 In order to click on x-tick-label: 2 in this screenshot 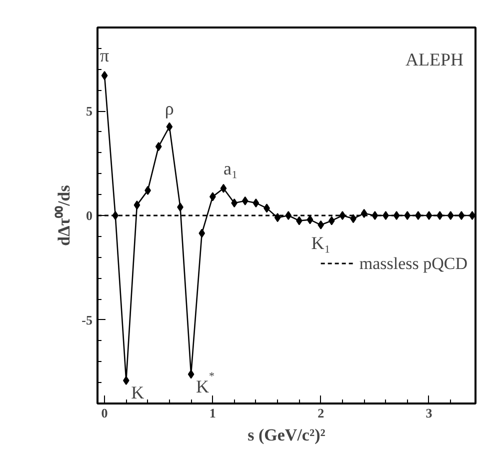, I will do `click(321, 413)`.